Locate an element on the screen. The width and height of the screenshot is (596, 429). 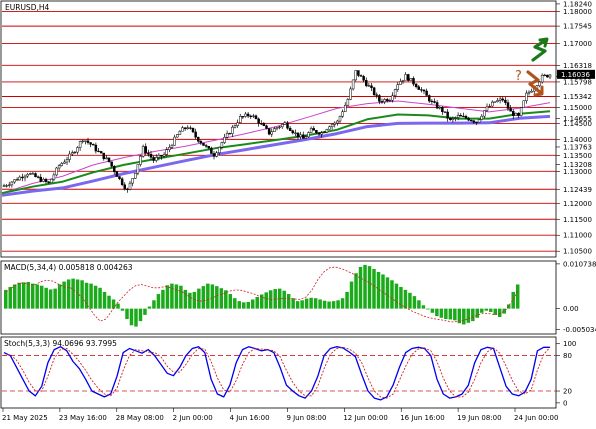
price-level-label: 1.13000 is located at coordinates (577, 172).